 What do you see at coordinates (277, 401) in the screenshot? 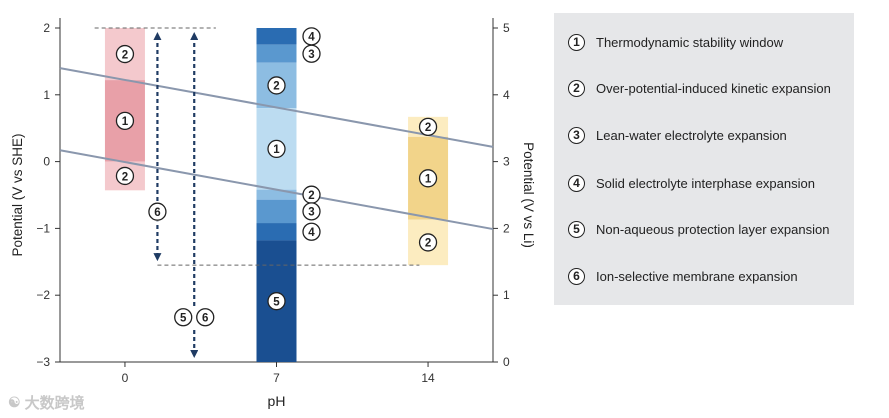
I see `x-axis-title: pH` at bounding box center [277, 401].